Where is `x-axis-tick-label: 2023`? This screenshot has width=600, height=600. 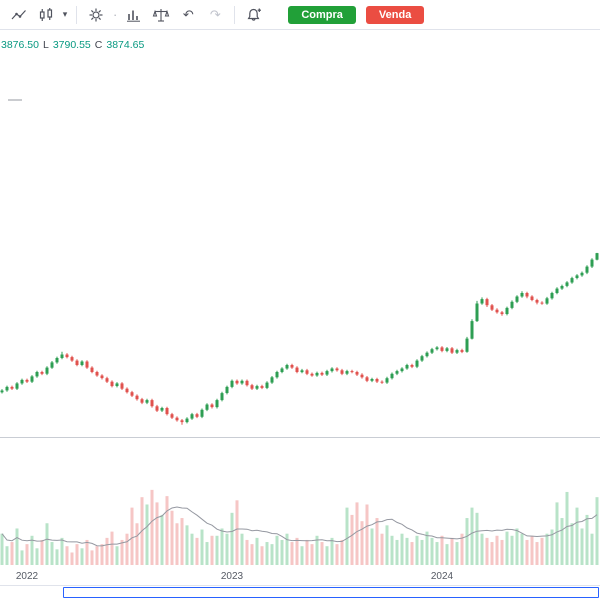
x-axis-tick-label: 2023 is located at coordinates (232, 576).